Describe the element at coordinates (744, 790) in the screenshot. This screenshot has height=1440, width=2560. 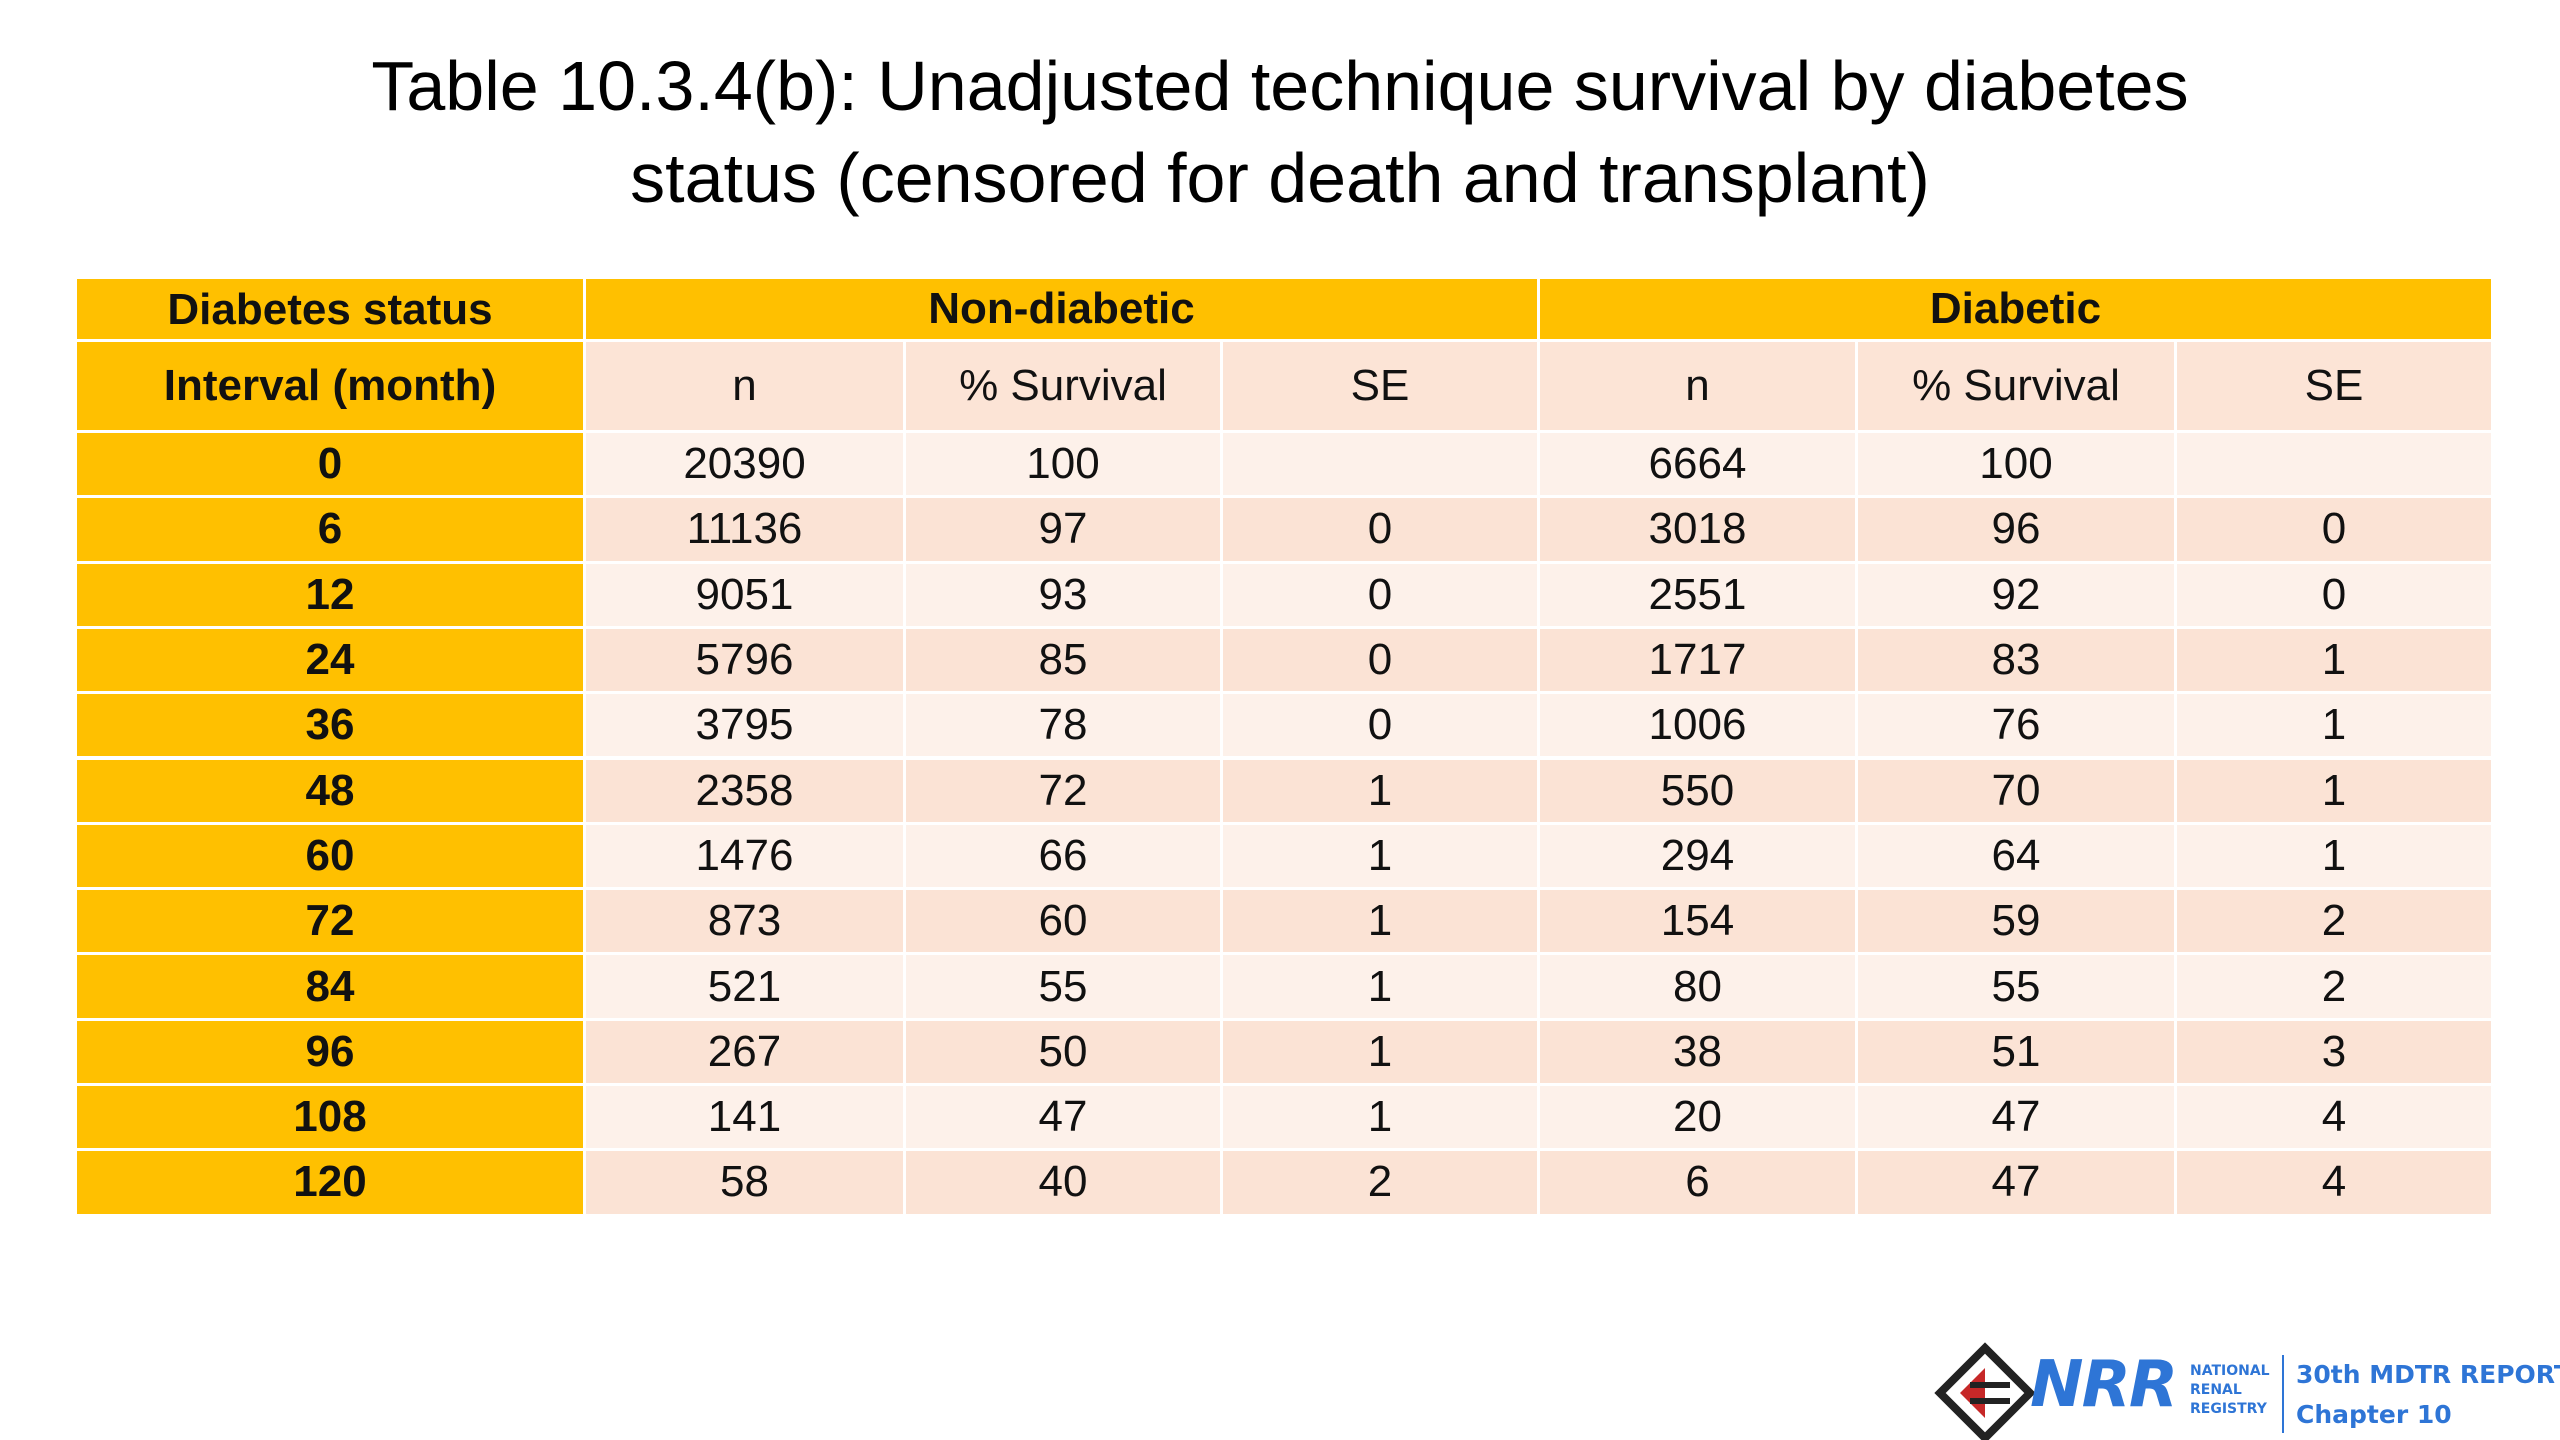
I see `table-cell: 2358` at that location.